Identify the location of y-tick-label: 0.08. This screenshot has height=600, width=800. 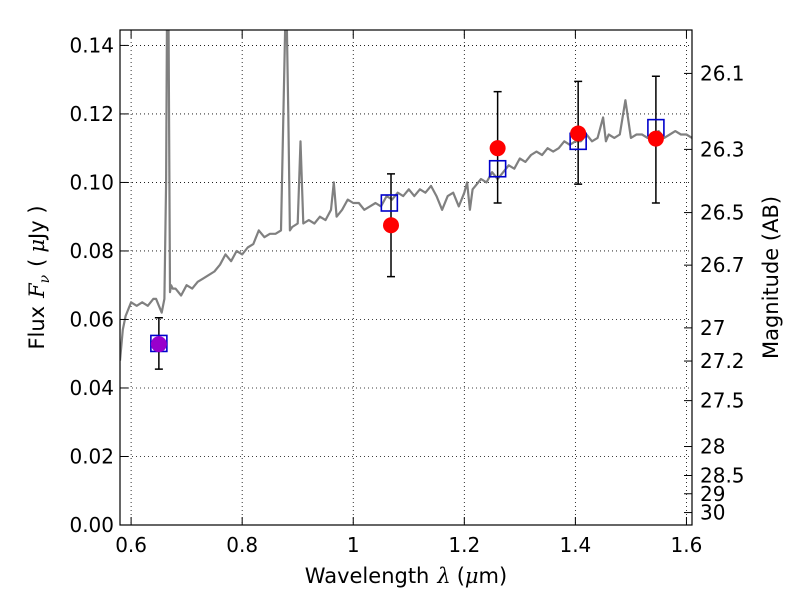
(91, 251).